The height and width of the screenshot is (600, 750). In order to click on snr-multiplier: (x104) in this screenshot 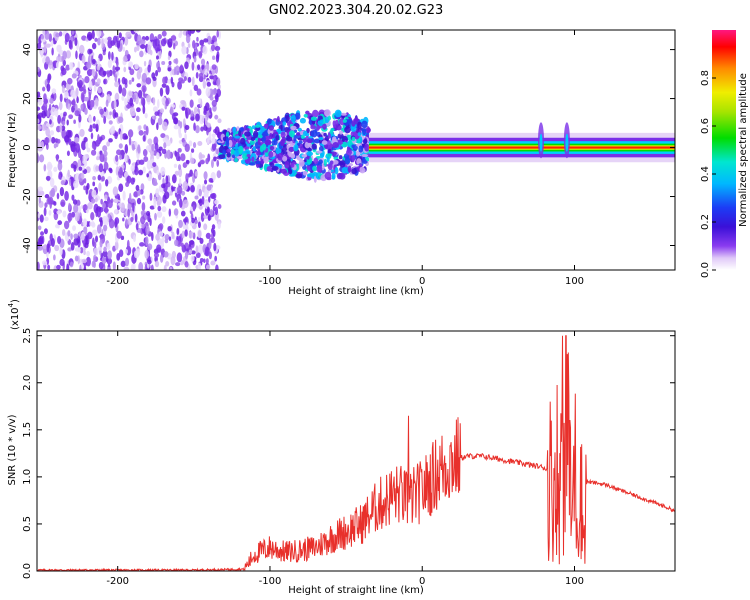, I will do `click(14, 314)`.